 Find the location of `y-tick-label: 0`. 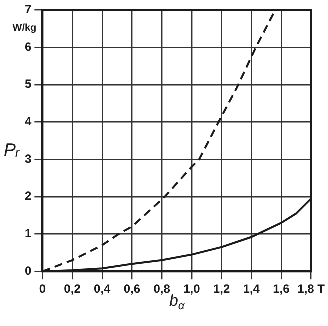

y-tick-label: 0 is located at coordinates (28, 271).